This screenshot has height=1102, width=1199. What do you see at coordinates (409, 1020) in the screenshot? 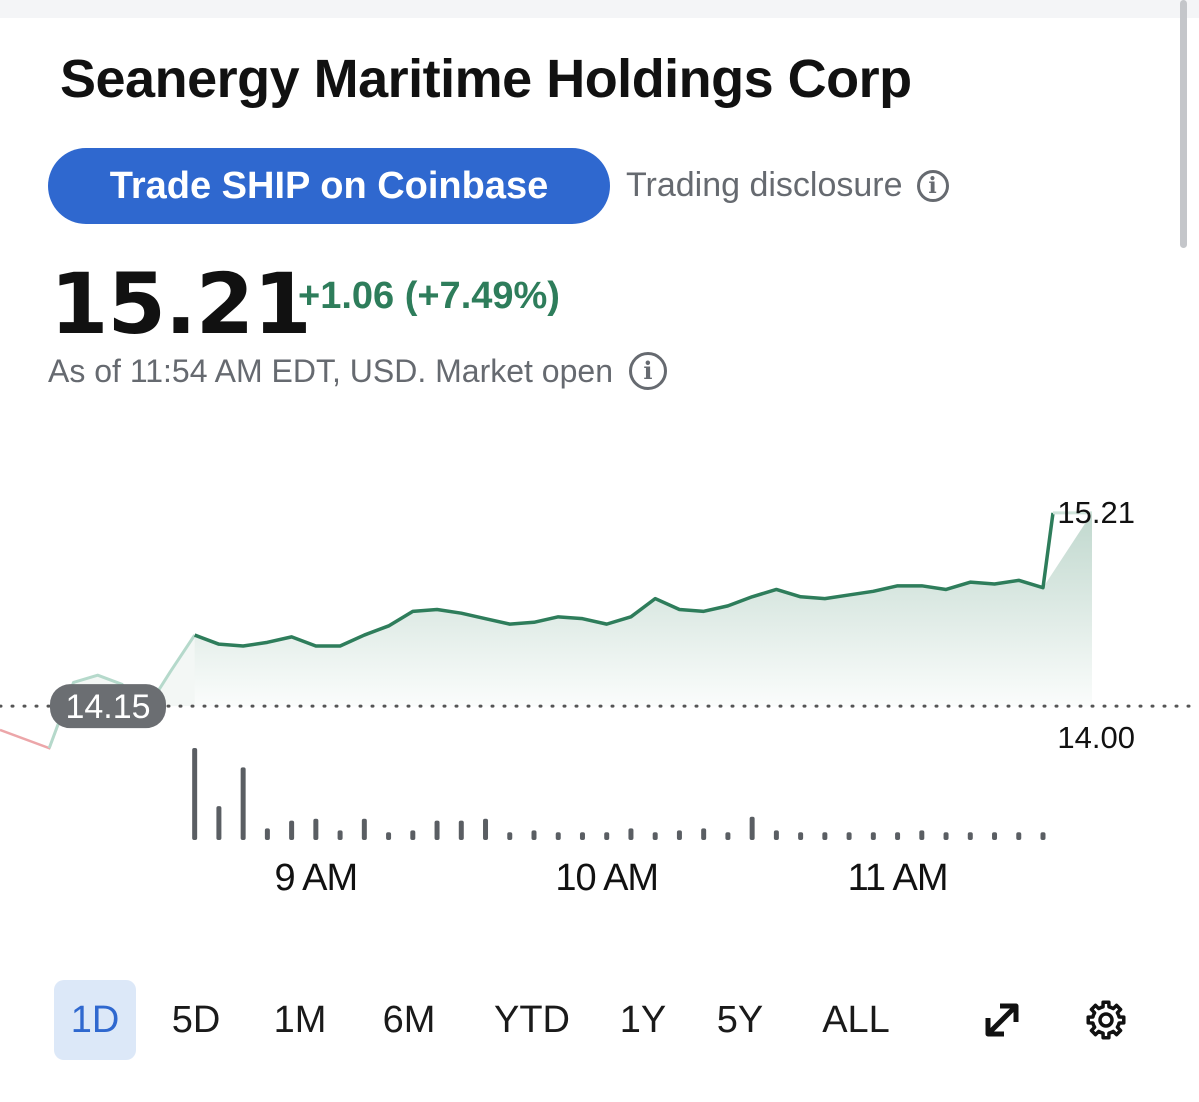
I see `range-6m-button: 6M` at bounding box center [409, 1020].